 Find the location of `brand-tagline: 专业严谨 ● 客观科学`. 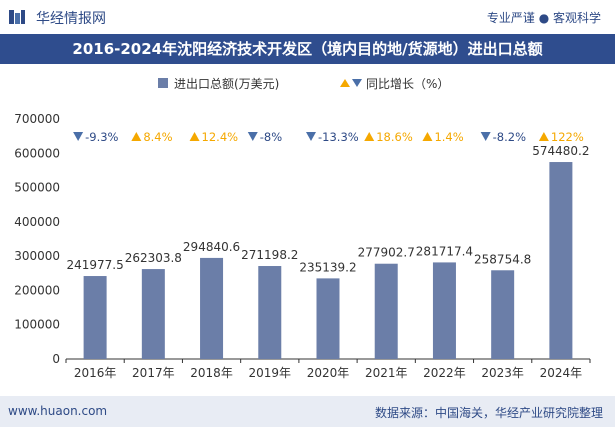

brand-tagline: 专业严谨 ● 客观科学 is located at coordinates (543, 18).